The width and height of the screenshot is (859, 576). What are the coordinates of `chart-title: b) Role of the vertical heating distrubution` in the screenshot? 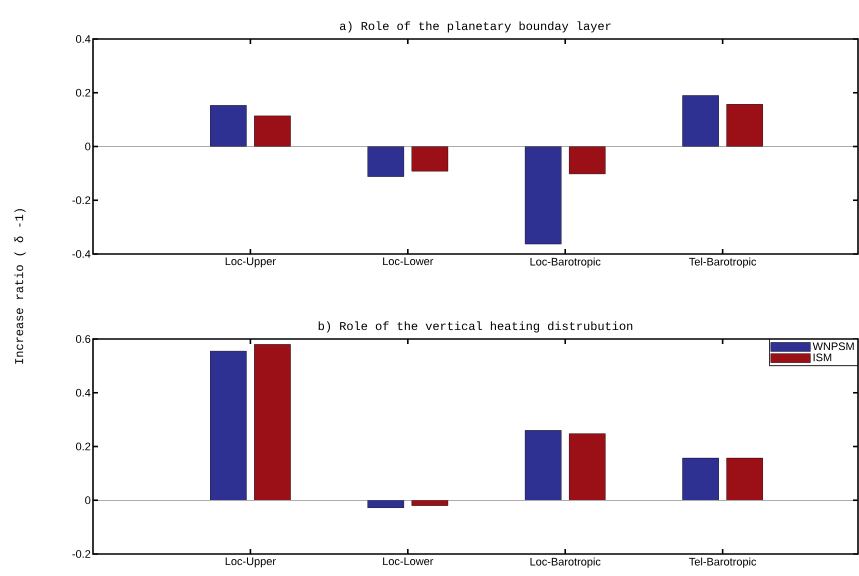 It's located at (475, 326).